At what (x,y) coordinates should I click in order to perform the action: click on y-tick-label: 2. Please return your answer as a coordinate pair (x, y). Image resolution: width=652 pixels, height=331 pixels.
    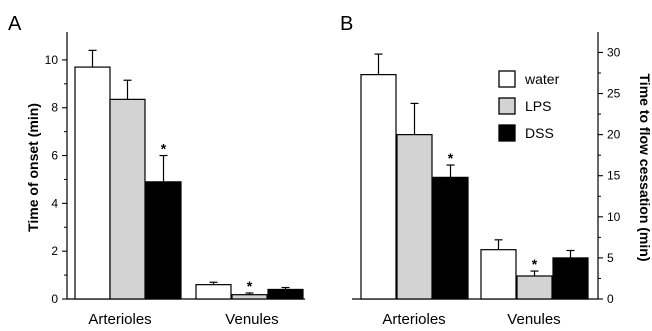
    Looking at the image, I should click on (54, 251).